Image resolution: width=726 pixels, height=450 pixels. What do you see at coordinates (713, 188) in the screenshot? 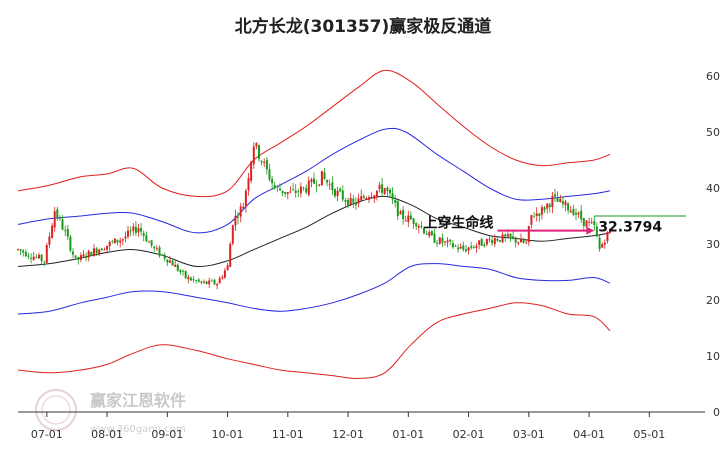
I see `y-tick-label: 40` at bounding box center [713, 188].